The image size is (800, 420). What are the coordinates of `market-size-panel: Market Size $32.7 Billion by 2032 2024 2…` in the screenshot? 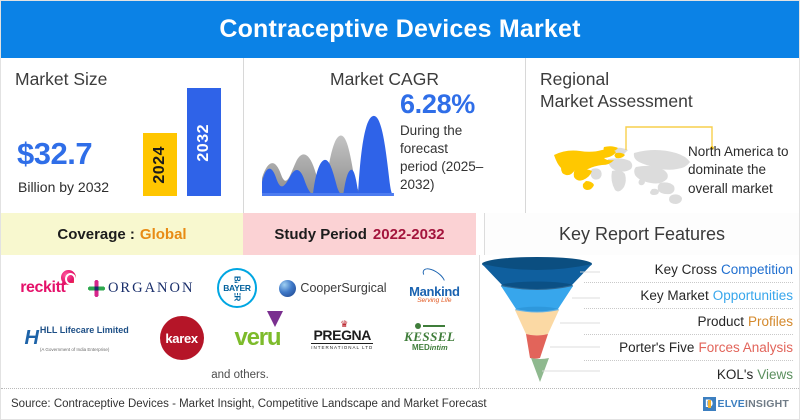 It's located at (122, 135).